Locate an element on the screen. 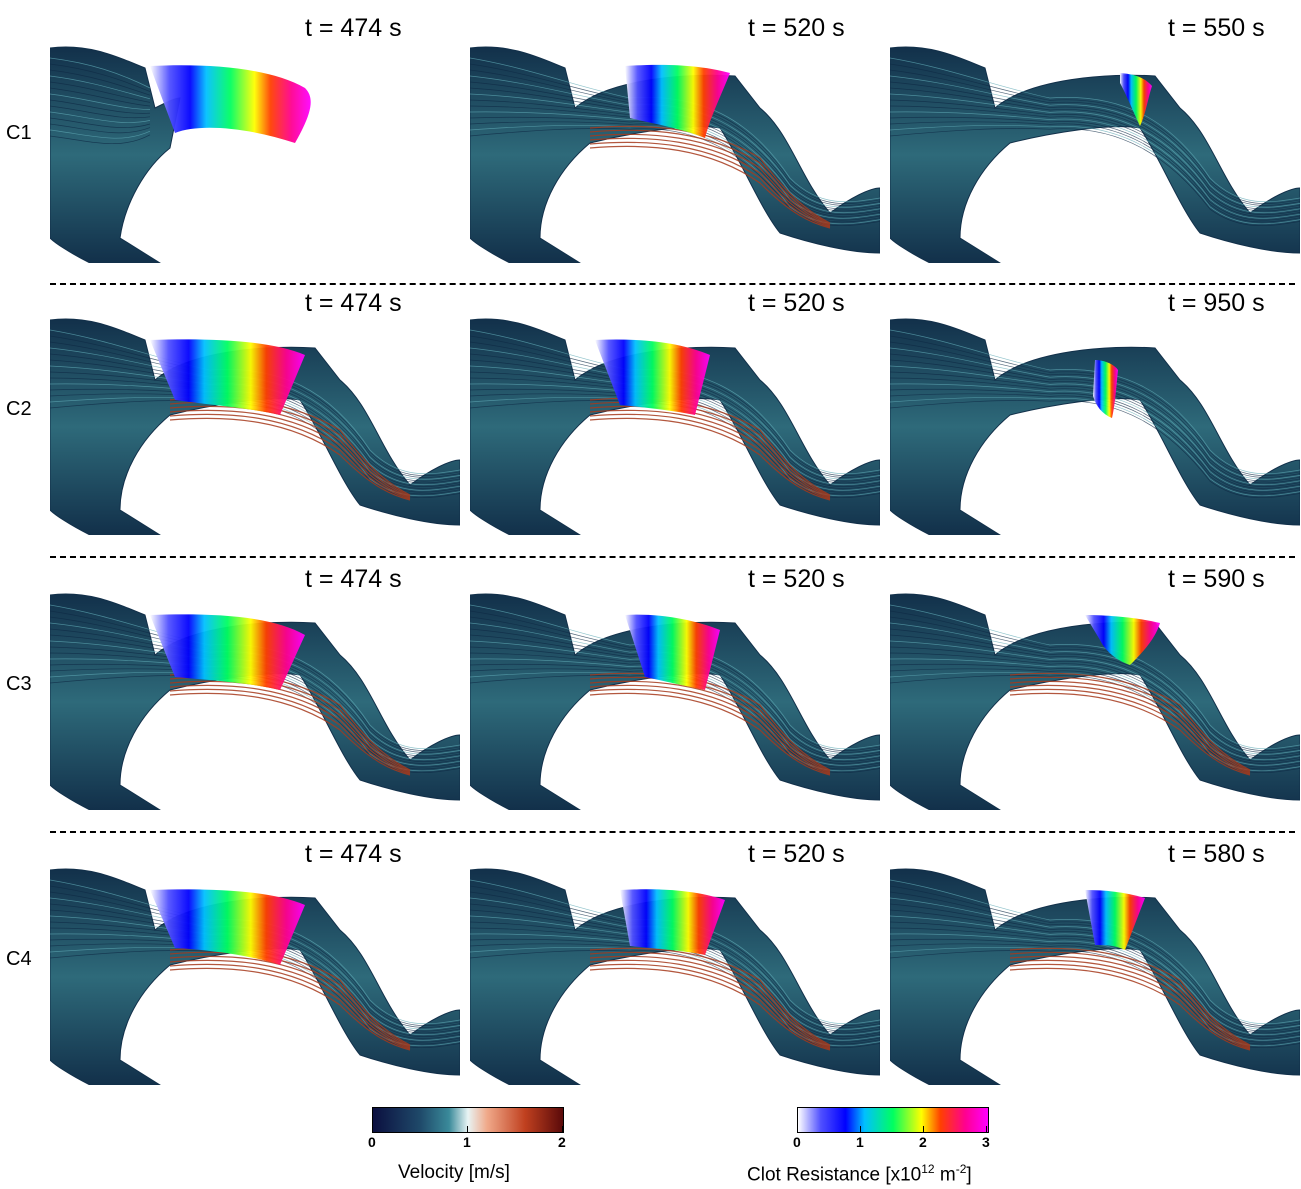  clot-tick-2: 2 is located at coordinates (923, 1142).